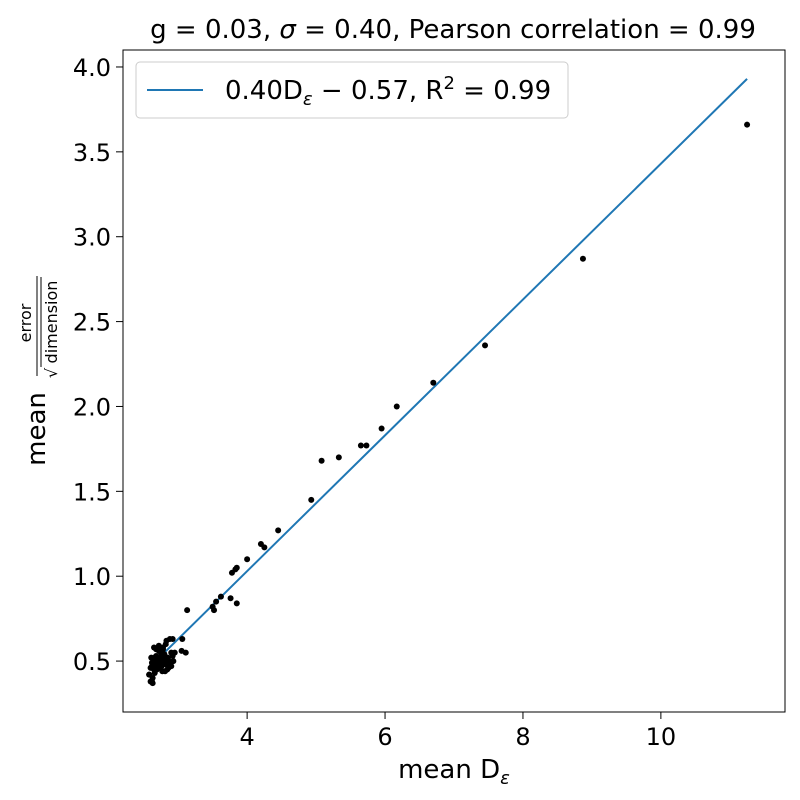 Image resolution: width=800 pixels, height=800 pixels. Describe the element at coordinates (92, 407) in the screenshot. I see `y-tick-label: 2.0` at that location.